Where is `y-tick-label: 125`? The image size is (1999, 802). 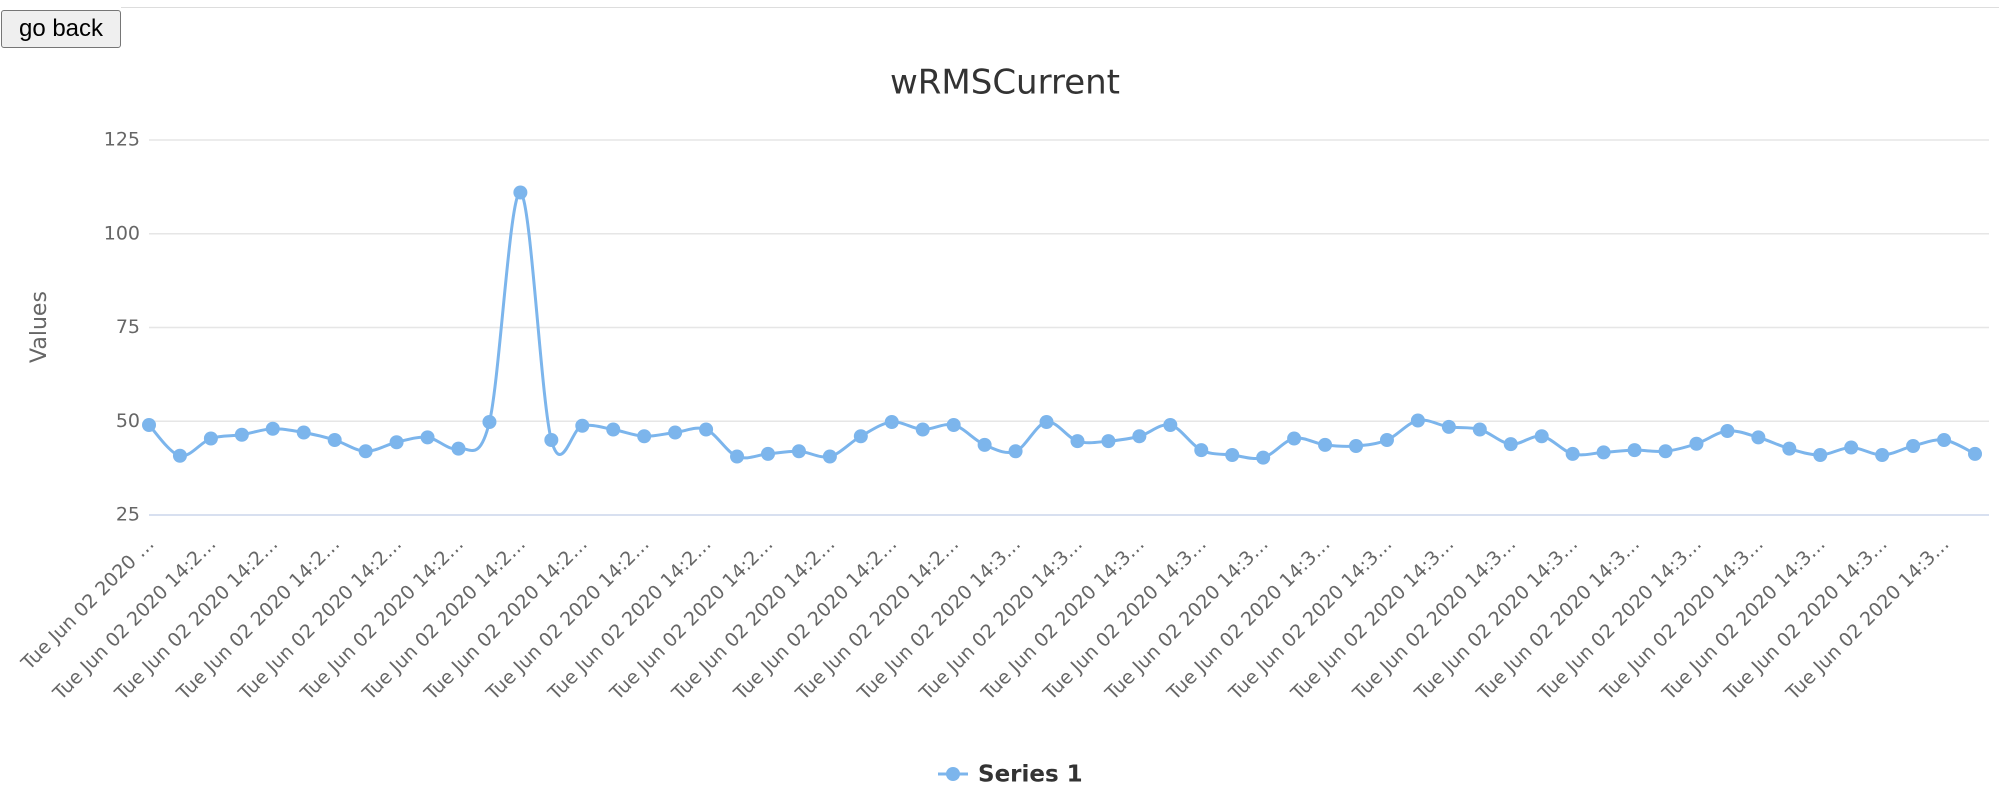 y-tick-label: 125 is located at coordinates (122, 140).